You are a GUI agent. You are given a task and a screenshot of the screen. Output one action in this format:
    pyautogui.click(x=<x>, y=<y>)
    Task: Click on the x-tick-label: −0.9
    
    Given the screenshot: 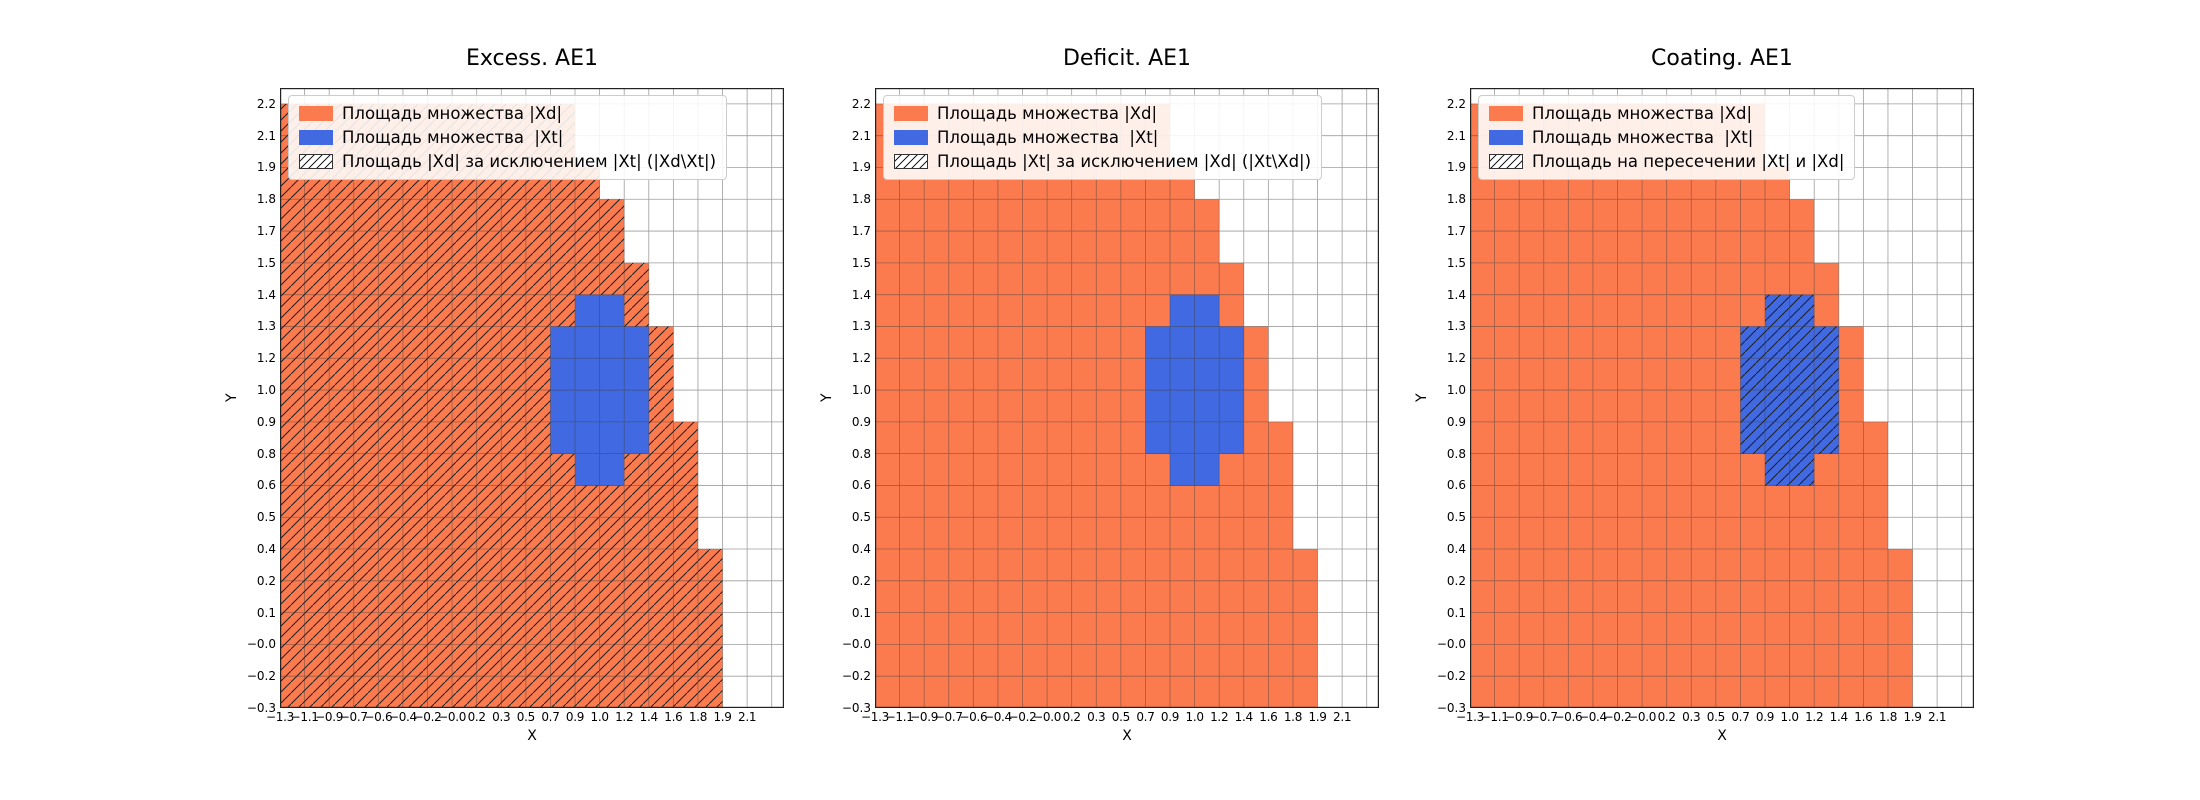 What is the action you would take?
    pyautogui.click(x=924, y=717)
    